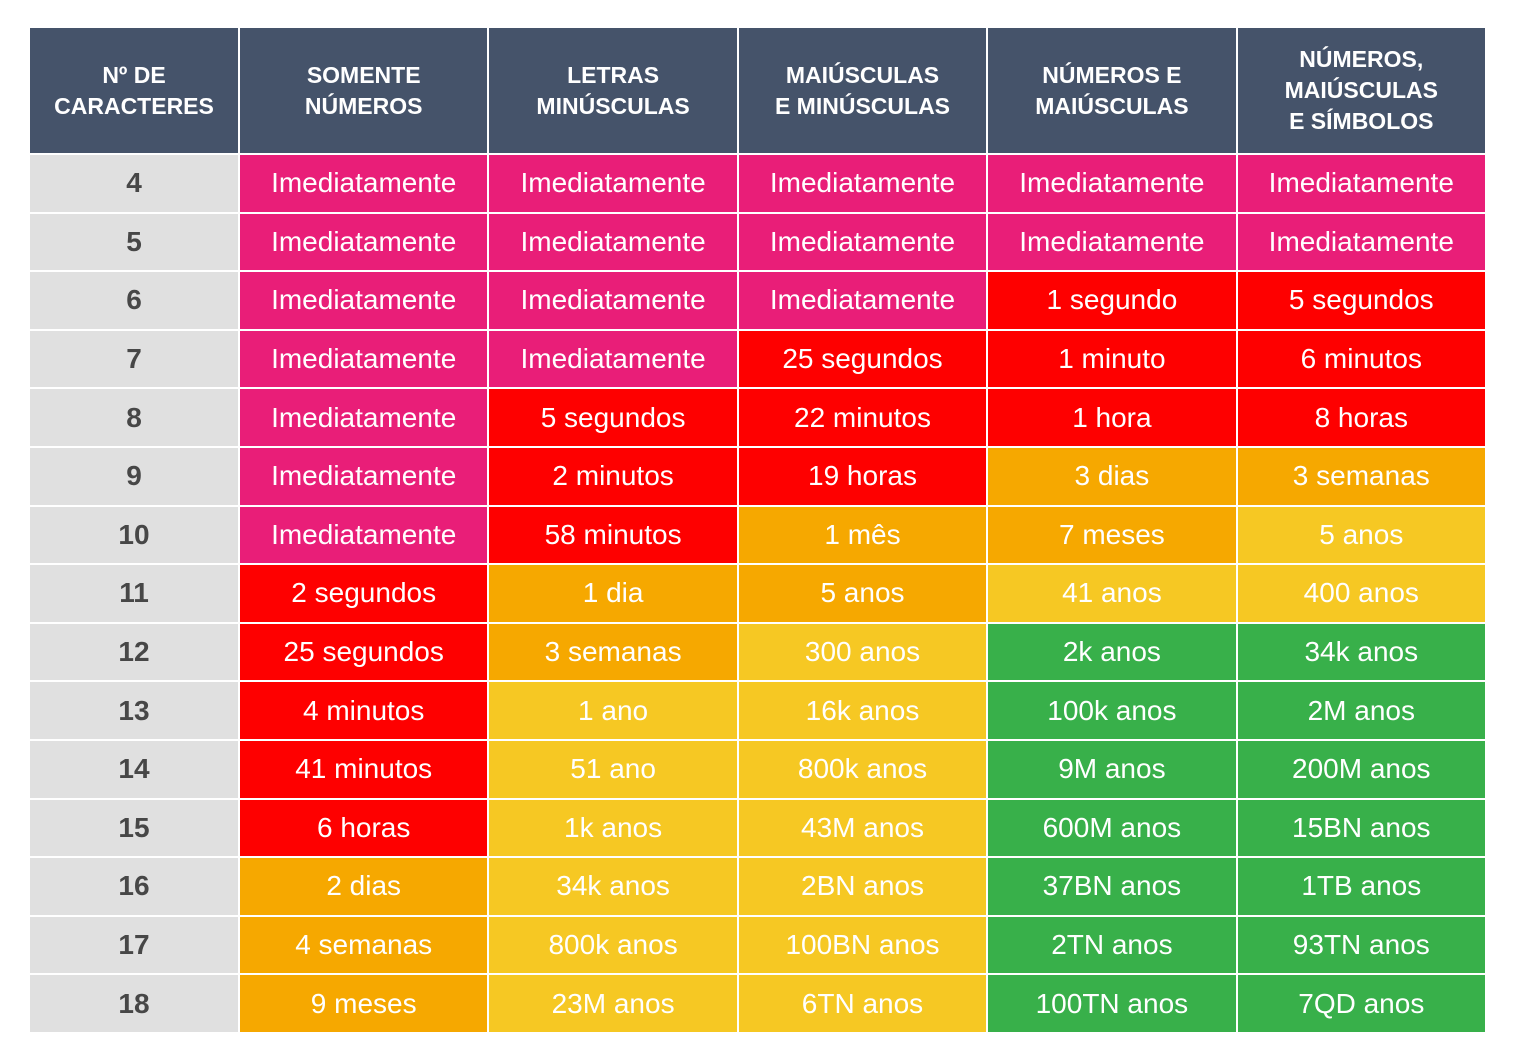 This screenshot has width=1515, height=1063. What do you see at coordinates (364, 886) in the screenshot?
I see `time-cell: 2 dias` at bounding box center [364, 886].